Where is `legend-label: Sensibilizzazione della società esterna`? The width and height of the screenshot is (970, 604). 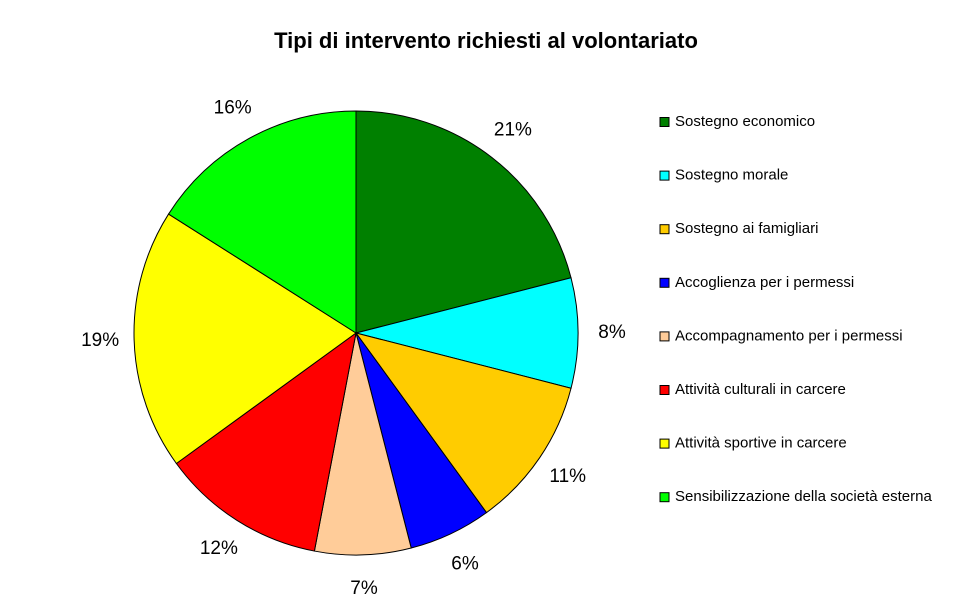 legend-label: Sensibilizzazione della società esterna is located at coordinates (803, 496).